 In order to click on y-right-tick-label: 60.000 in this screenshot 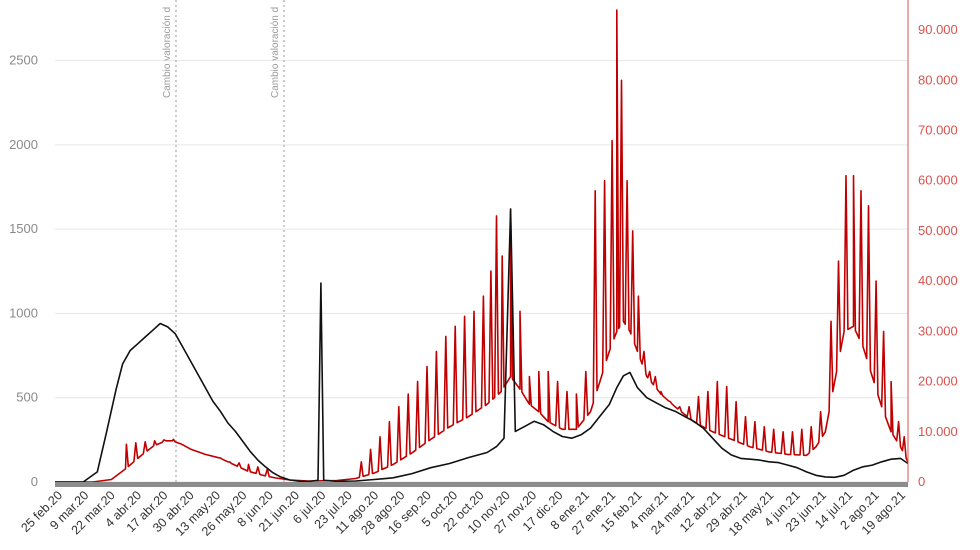, I will do `click(938, 180)`.